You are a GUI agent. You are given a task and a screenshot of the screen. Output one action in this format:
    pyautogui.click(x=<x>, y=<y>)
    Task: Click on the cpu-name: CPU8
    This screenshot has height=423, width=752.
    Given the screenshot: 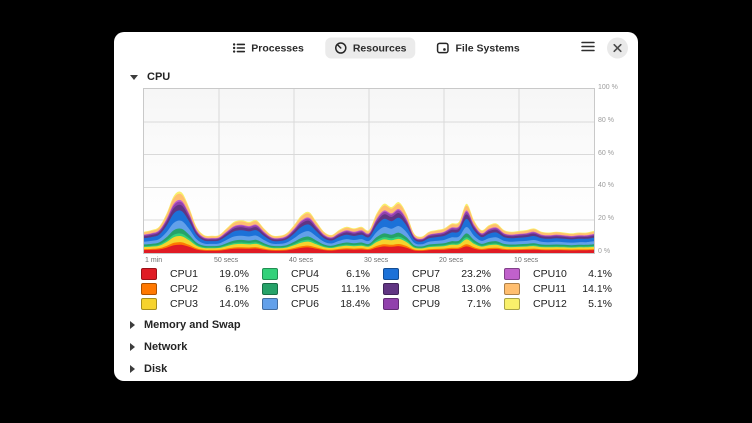 What is the action you would take?
    pyautogui.click(x=426, y=288)
    